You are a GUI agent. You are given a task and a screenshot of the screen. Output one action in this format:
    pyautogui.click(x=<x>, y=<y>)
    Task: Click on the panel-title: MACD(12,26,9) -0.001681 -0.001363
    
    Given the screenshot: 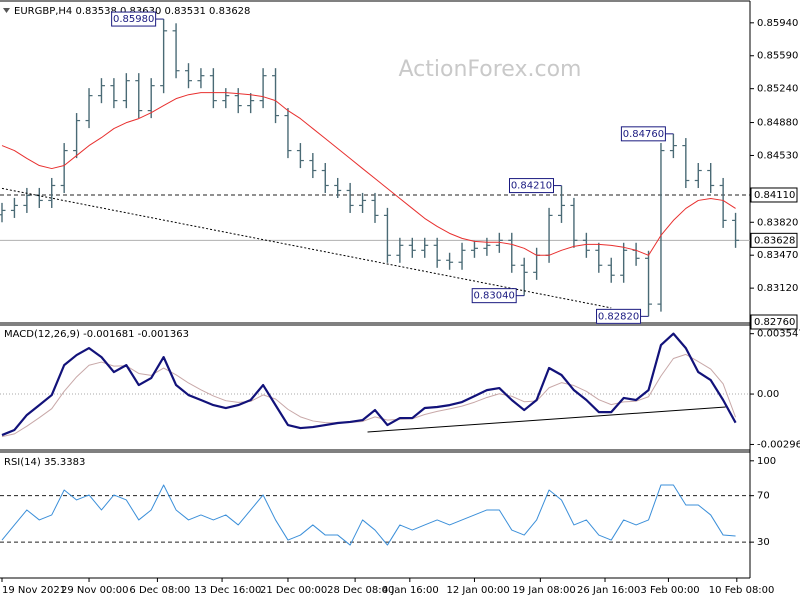 What is the action you would take?
    pyautogui.click(x=96, y=334)
    